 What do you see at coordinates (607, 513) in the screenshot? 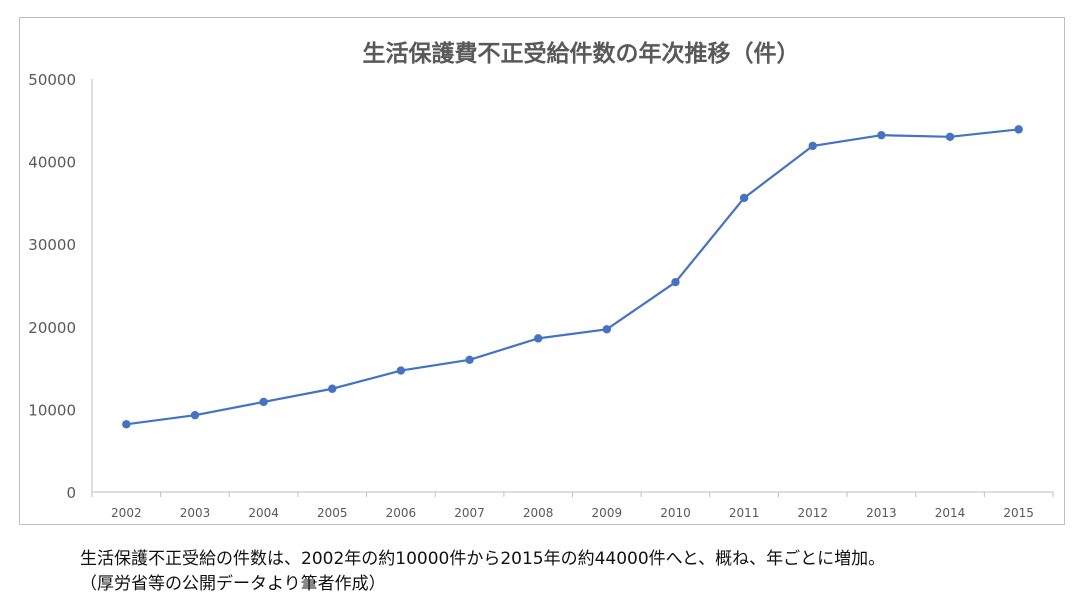
I see `x-tick-label: 2009` at bounding box center [607, 513].